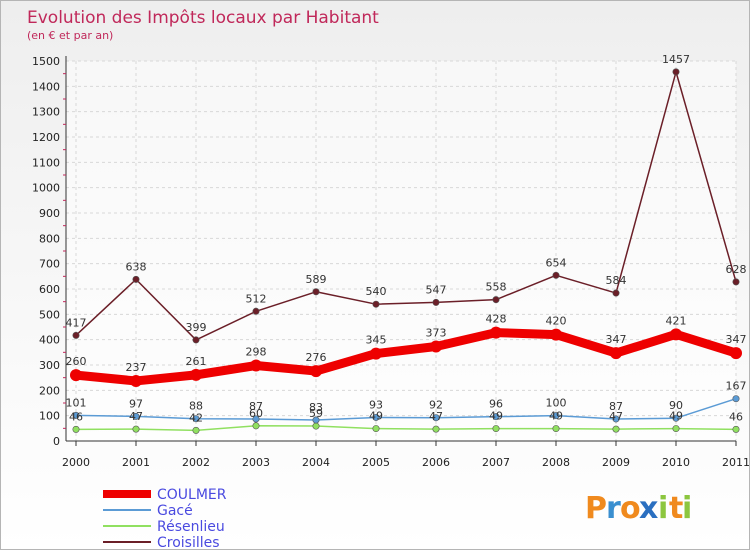 The width and height of the screenshot is (750, 550). Describe the element at coordinates (648, 508) in the screenshot. I see `brand-letter: x` at that location.